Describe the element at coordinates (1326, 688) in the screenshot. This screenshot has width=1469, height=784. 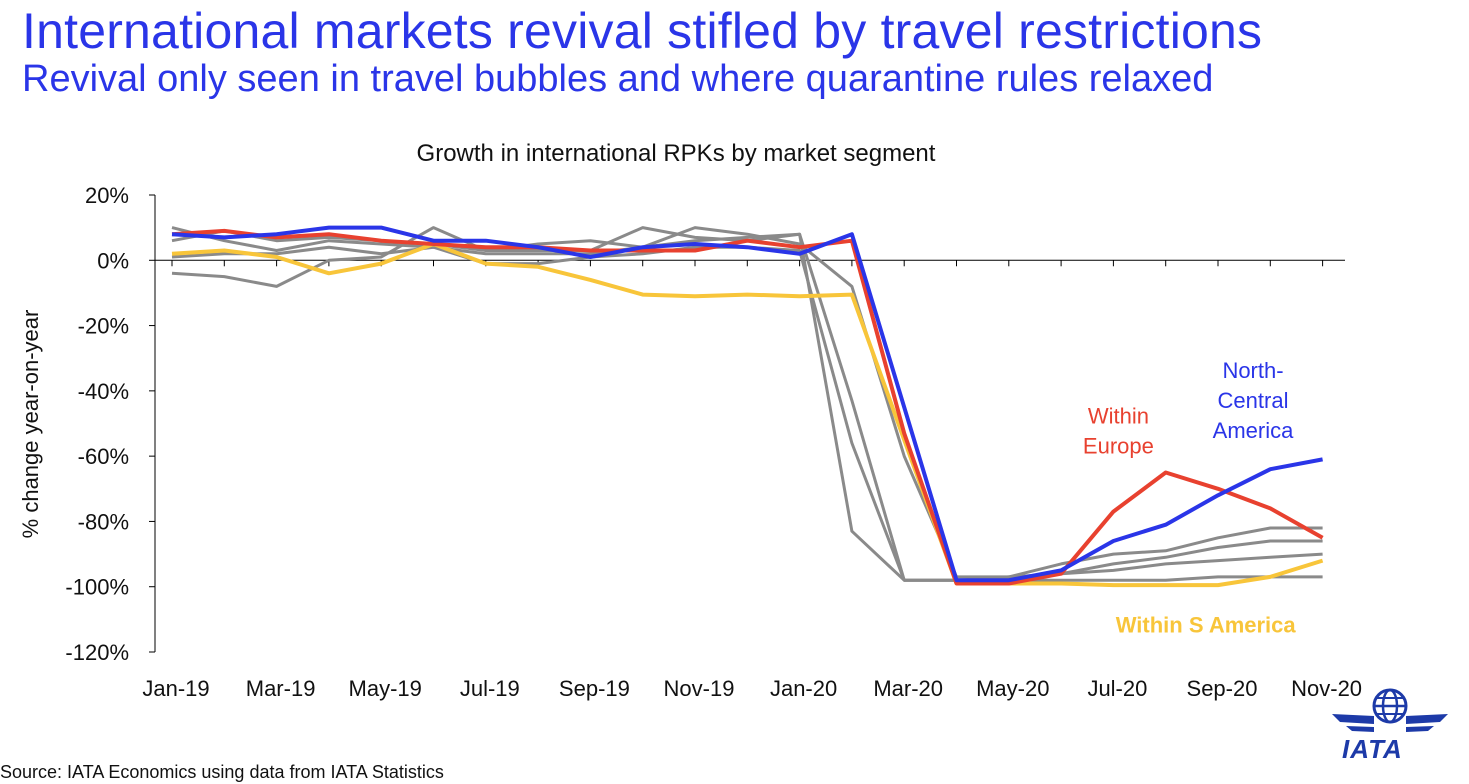
I see `x-tick-label: Nov-20` at that location.